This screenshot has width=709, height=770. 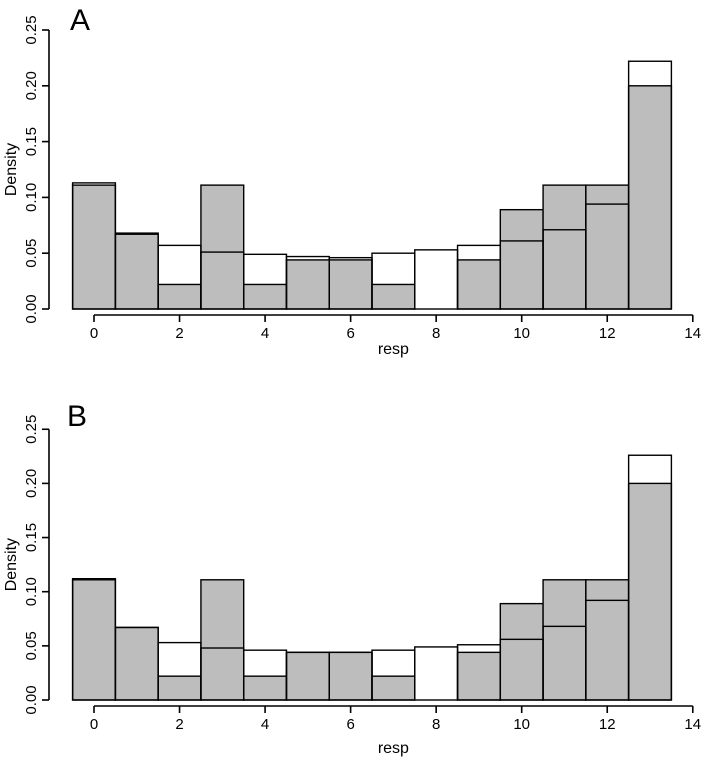 What do you see at coordinates (77, 416) in the screenshot?
I see `panel-title-B: B` at bounding box center [77, 416].